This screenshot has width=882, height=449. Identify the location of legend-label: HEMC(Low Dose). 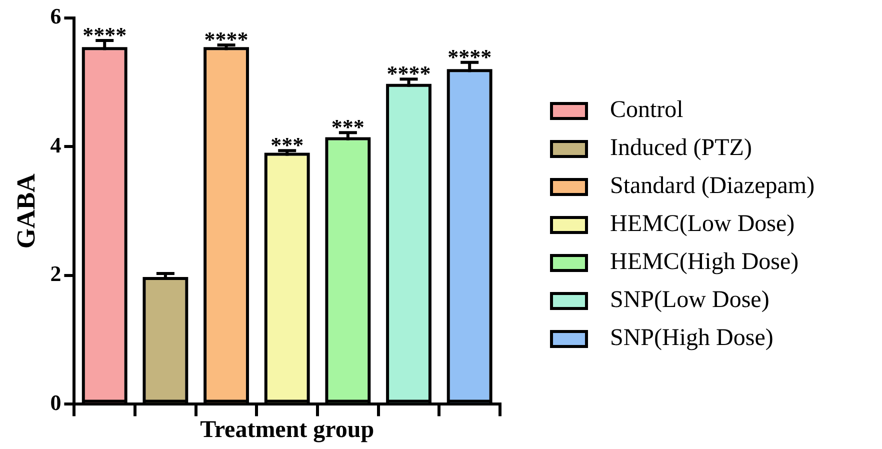
(702, 224).